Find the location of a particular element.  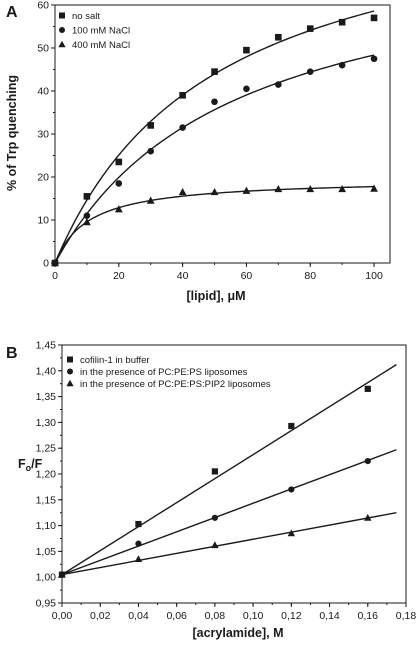

panel-a-y-tick-label: 10 is located at coordinates (43, 221).